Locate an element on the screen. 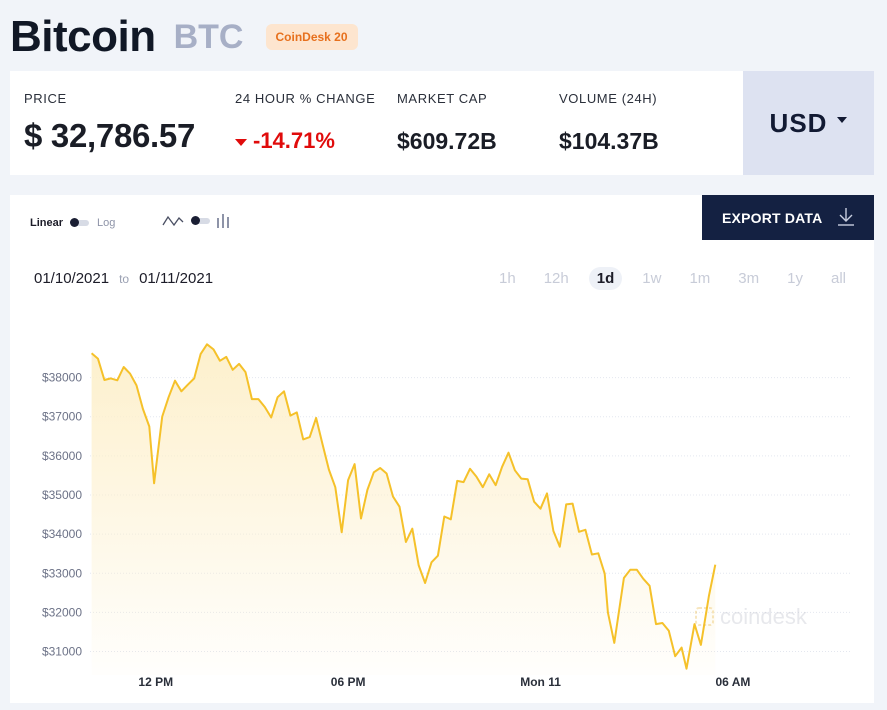 This screenshot has height=710, width=887. volume-value: $104.37B is located at coordinates (609, 141).